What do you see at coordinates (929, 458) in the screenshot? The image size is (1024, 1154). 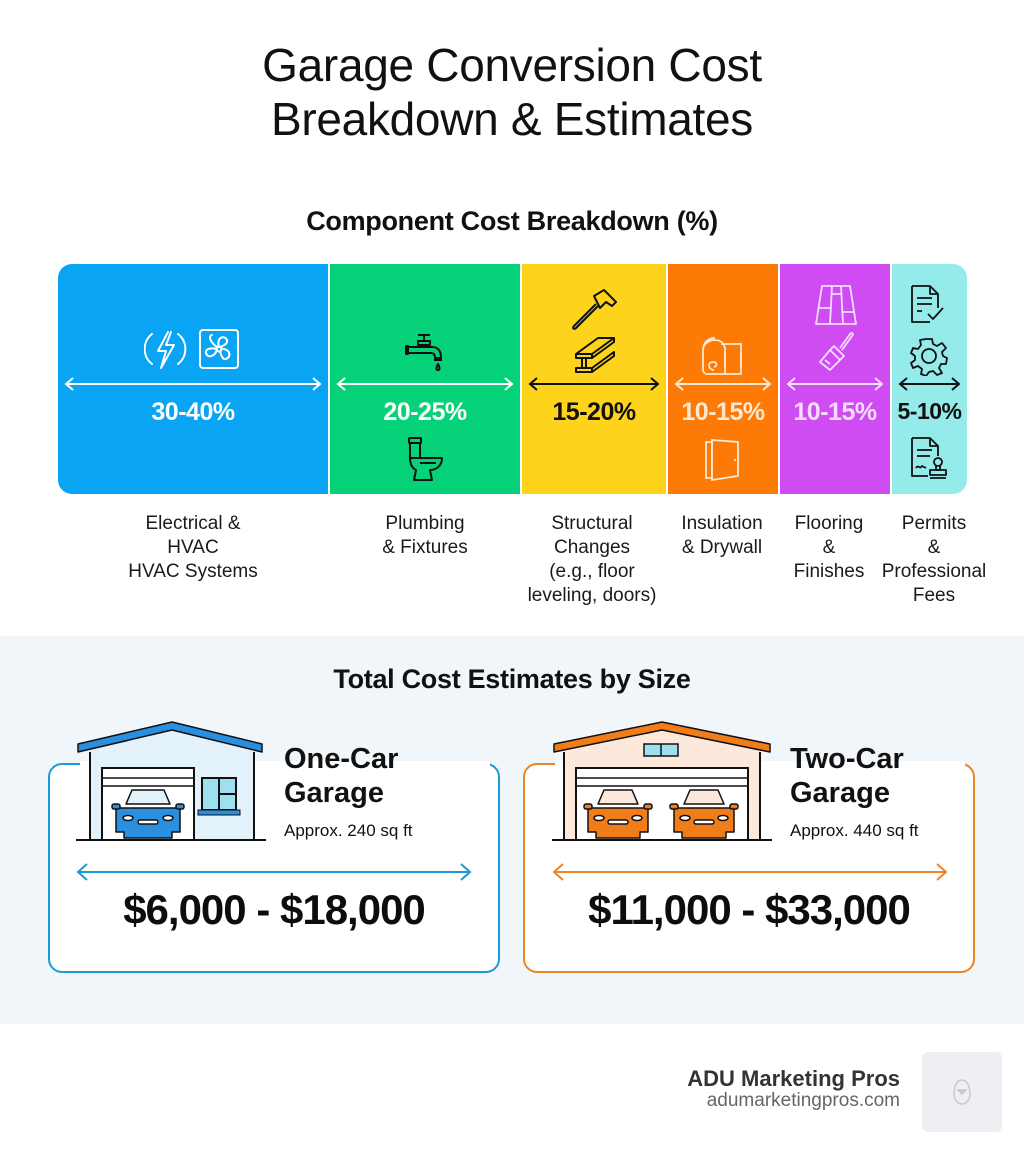 I see `document-stamp-icon` at bounding box center [929, 458].